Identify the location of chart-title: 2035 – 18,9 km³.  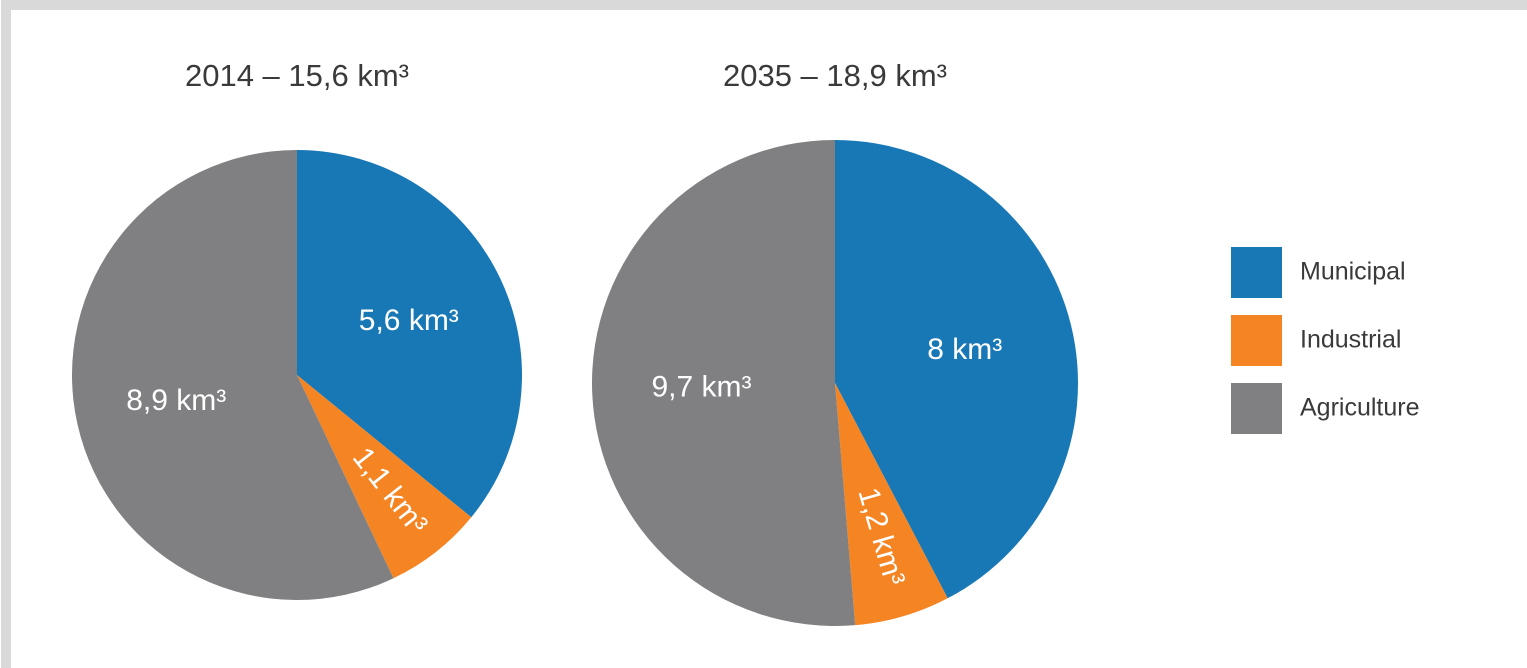
(835, 75).